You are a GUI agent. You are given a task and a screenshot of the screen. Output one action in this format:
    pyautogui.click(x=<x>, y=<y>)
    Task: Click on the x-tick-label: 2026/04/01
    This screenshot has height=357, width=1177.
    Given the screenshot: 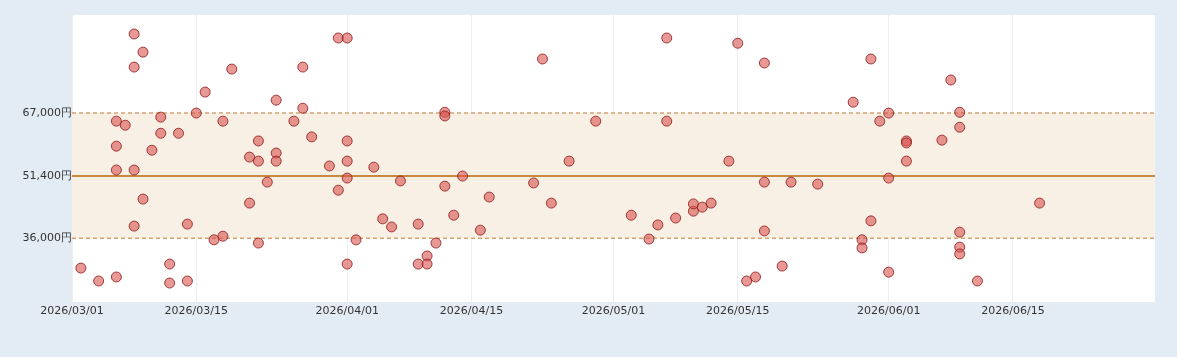 What is the action you would take?
    pyautogui.click(x=347, y=311)
    